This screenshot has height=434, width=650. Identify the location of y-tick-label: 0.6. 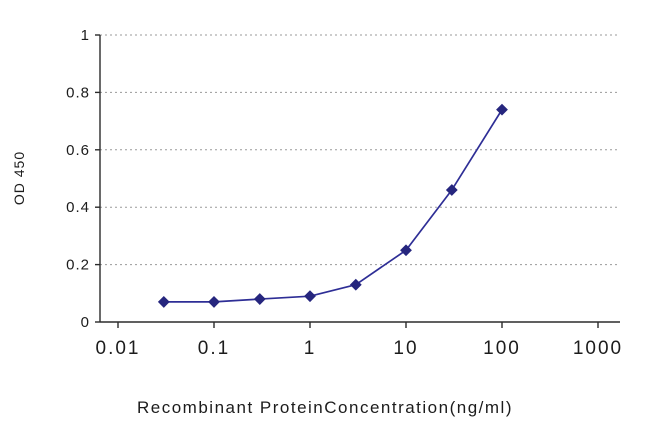
(78, 150).